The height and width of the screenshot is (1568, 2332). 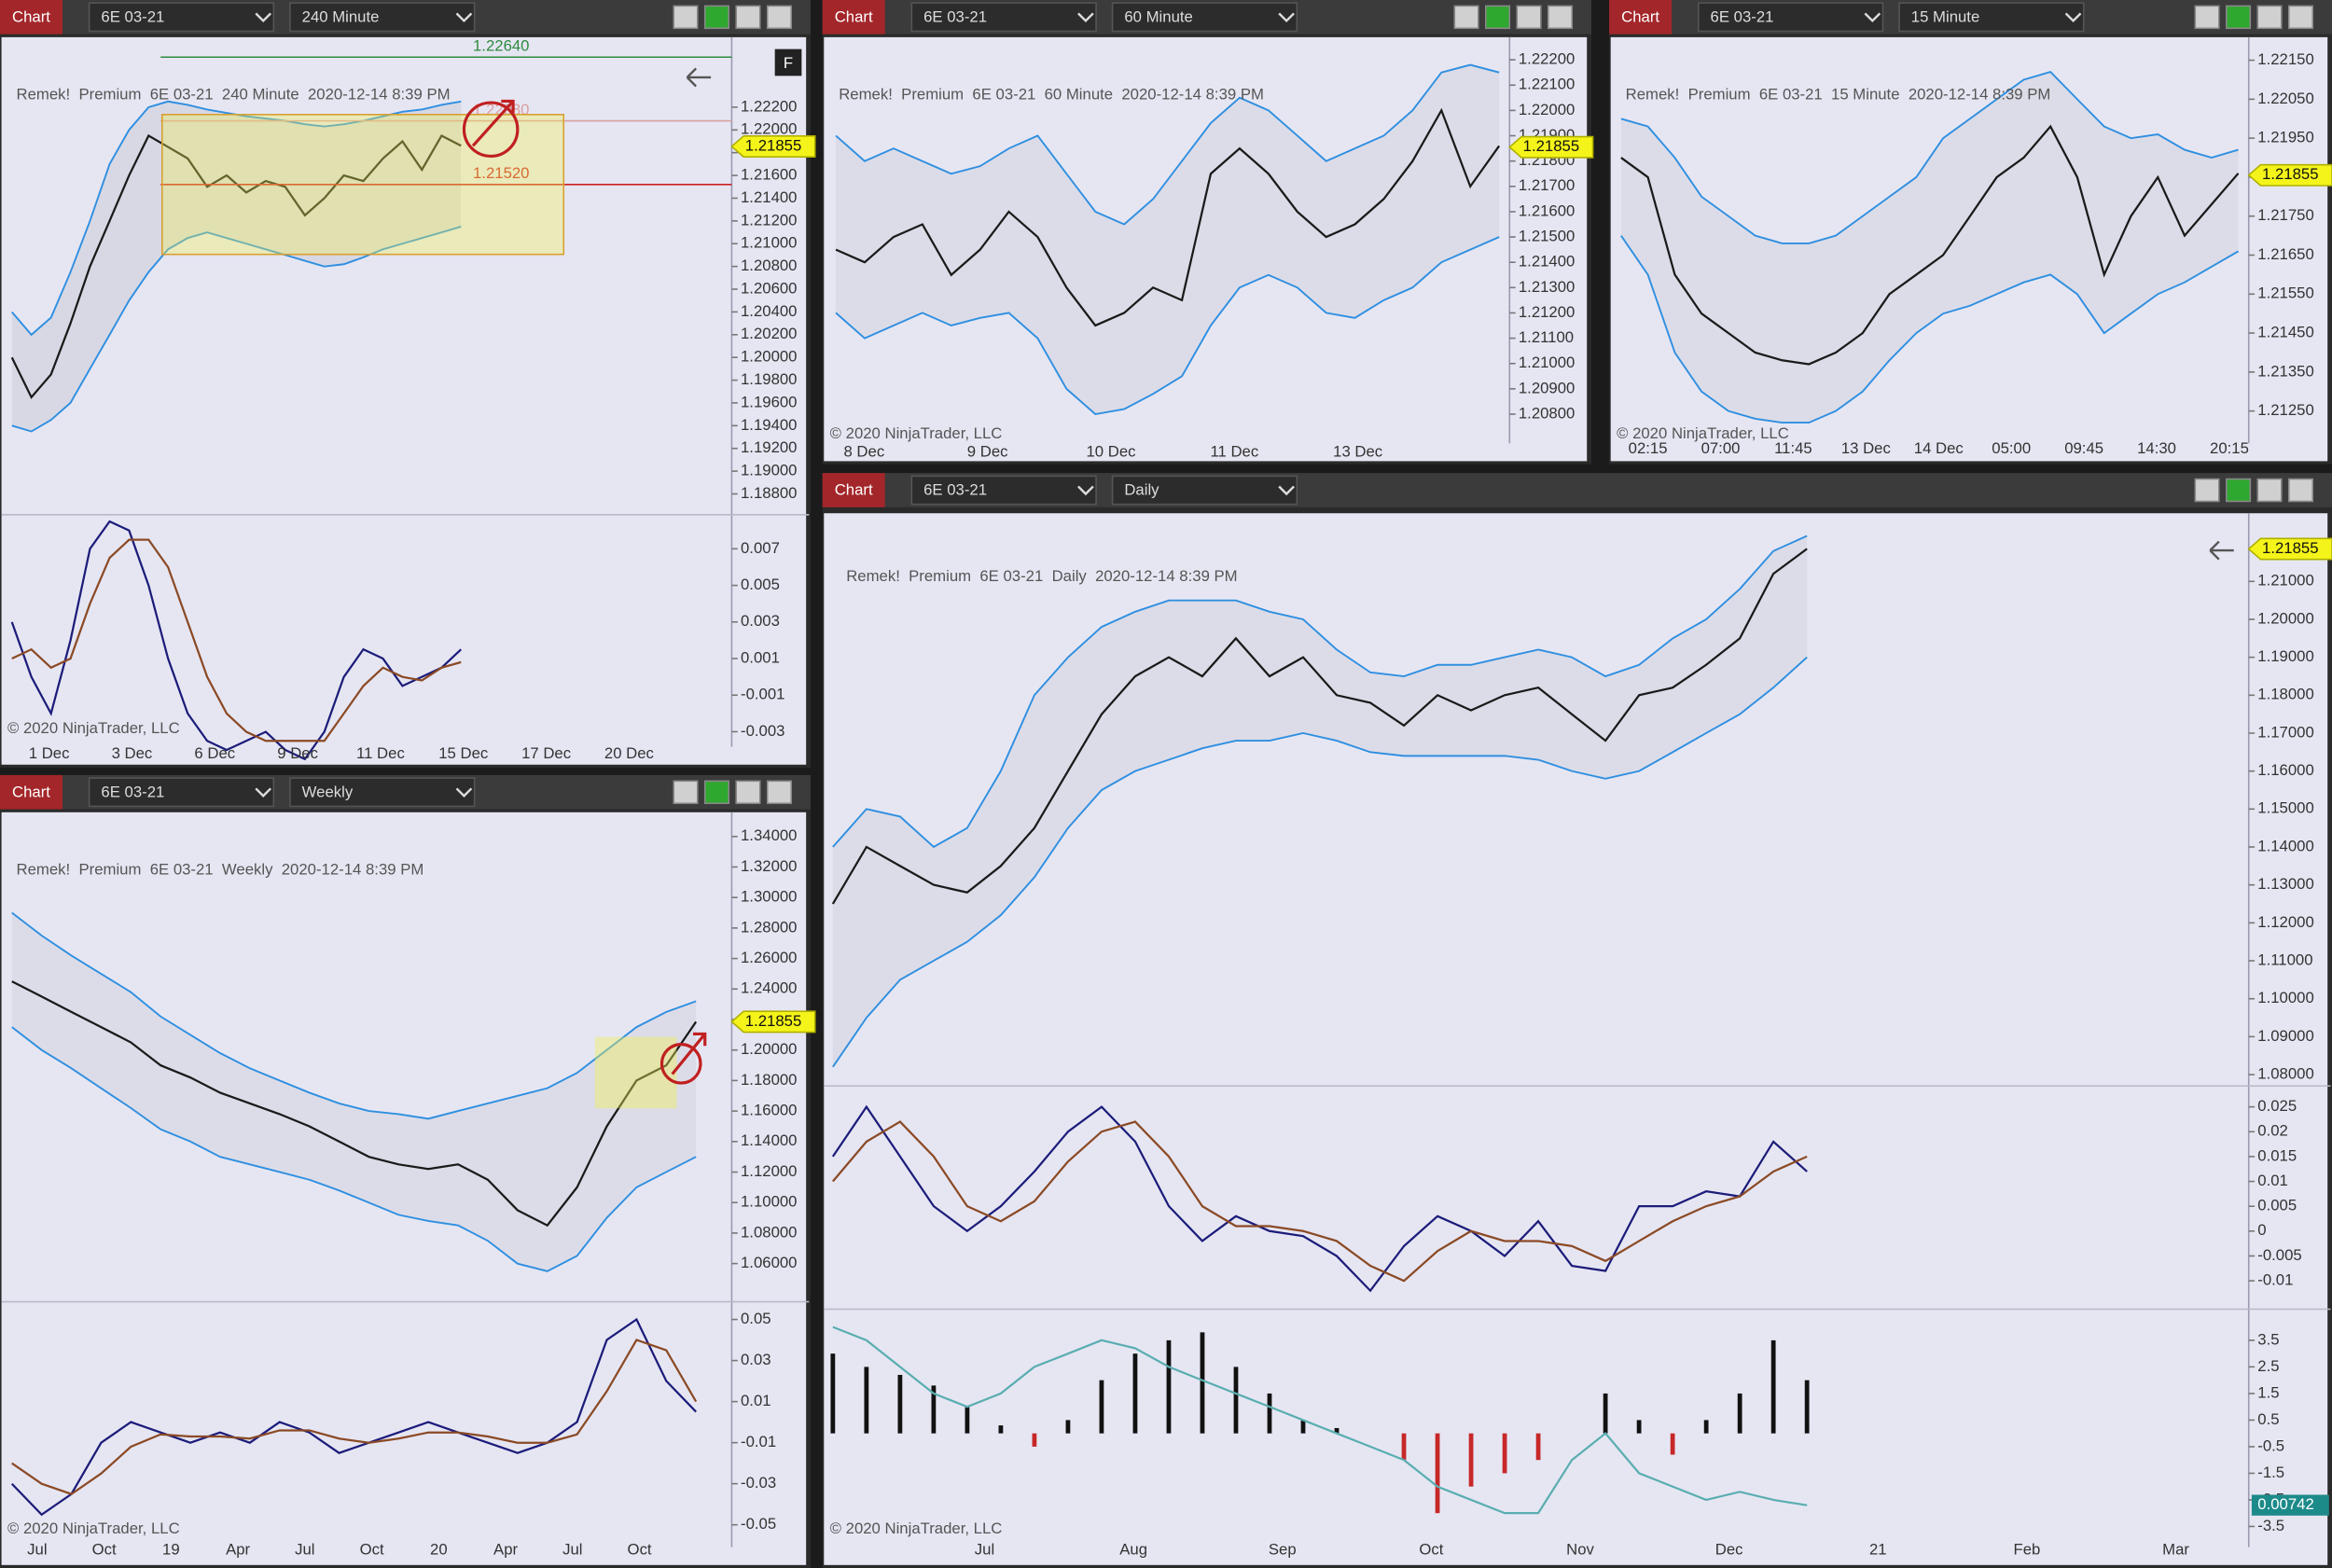 I want to click on y-tick-label: 1.19000, so click(x=2285, y=656).